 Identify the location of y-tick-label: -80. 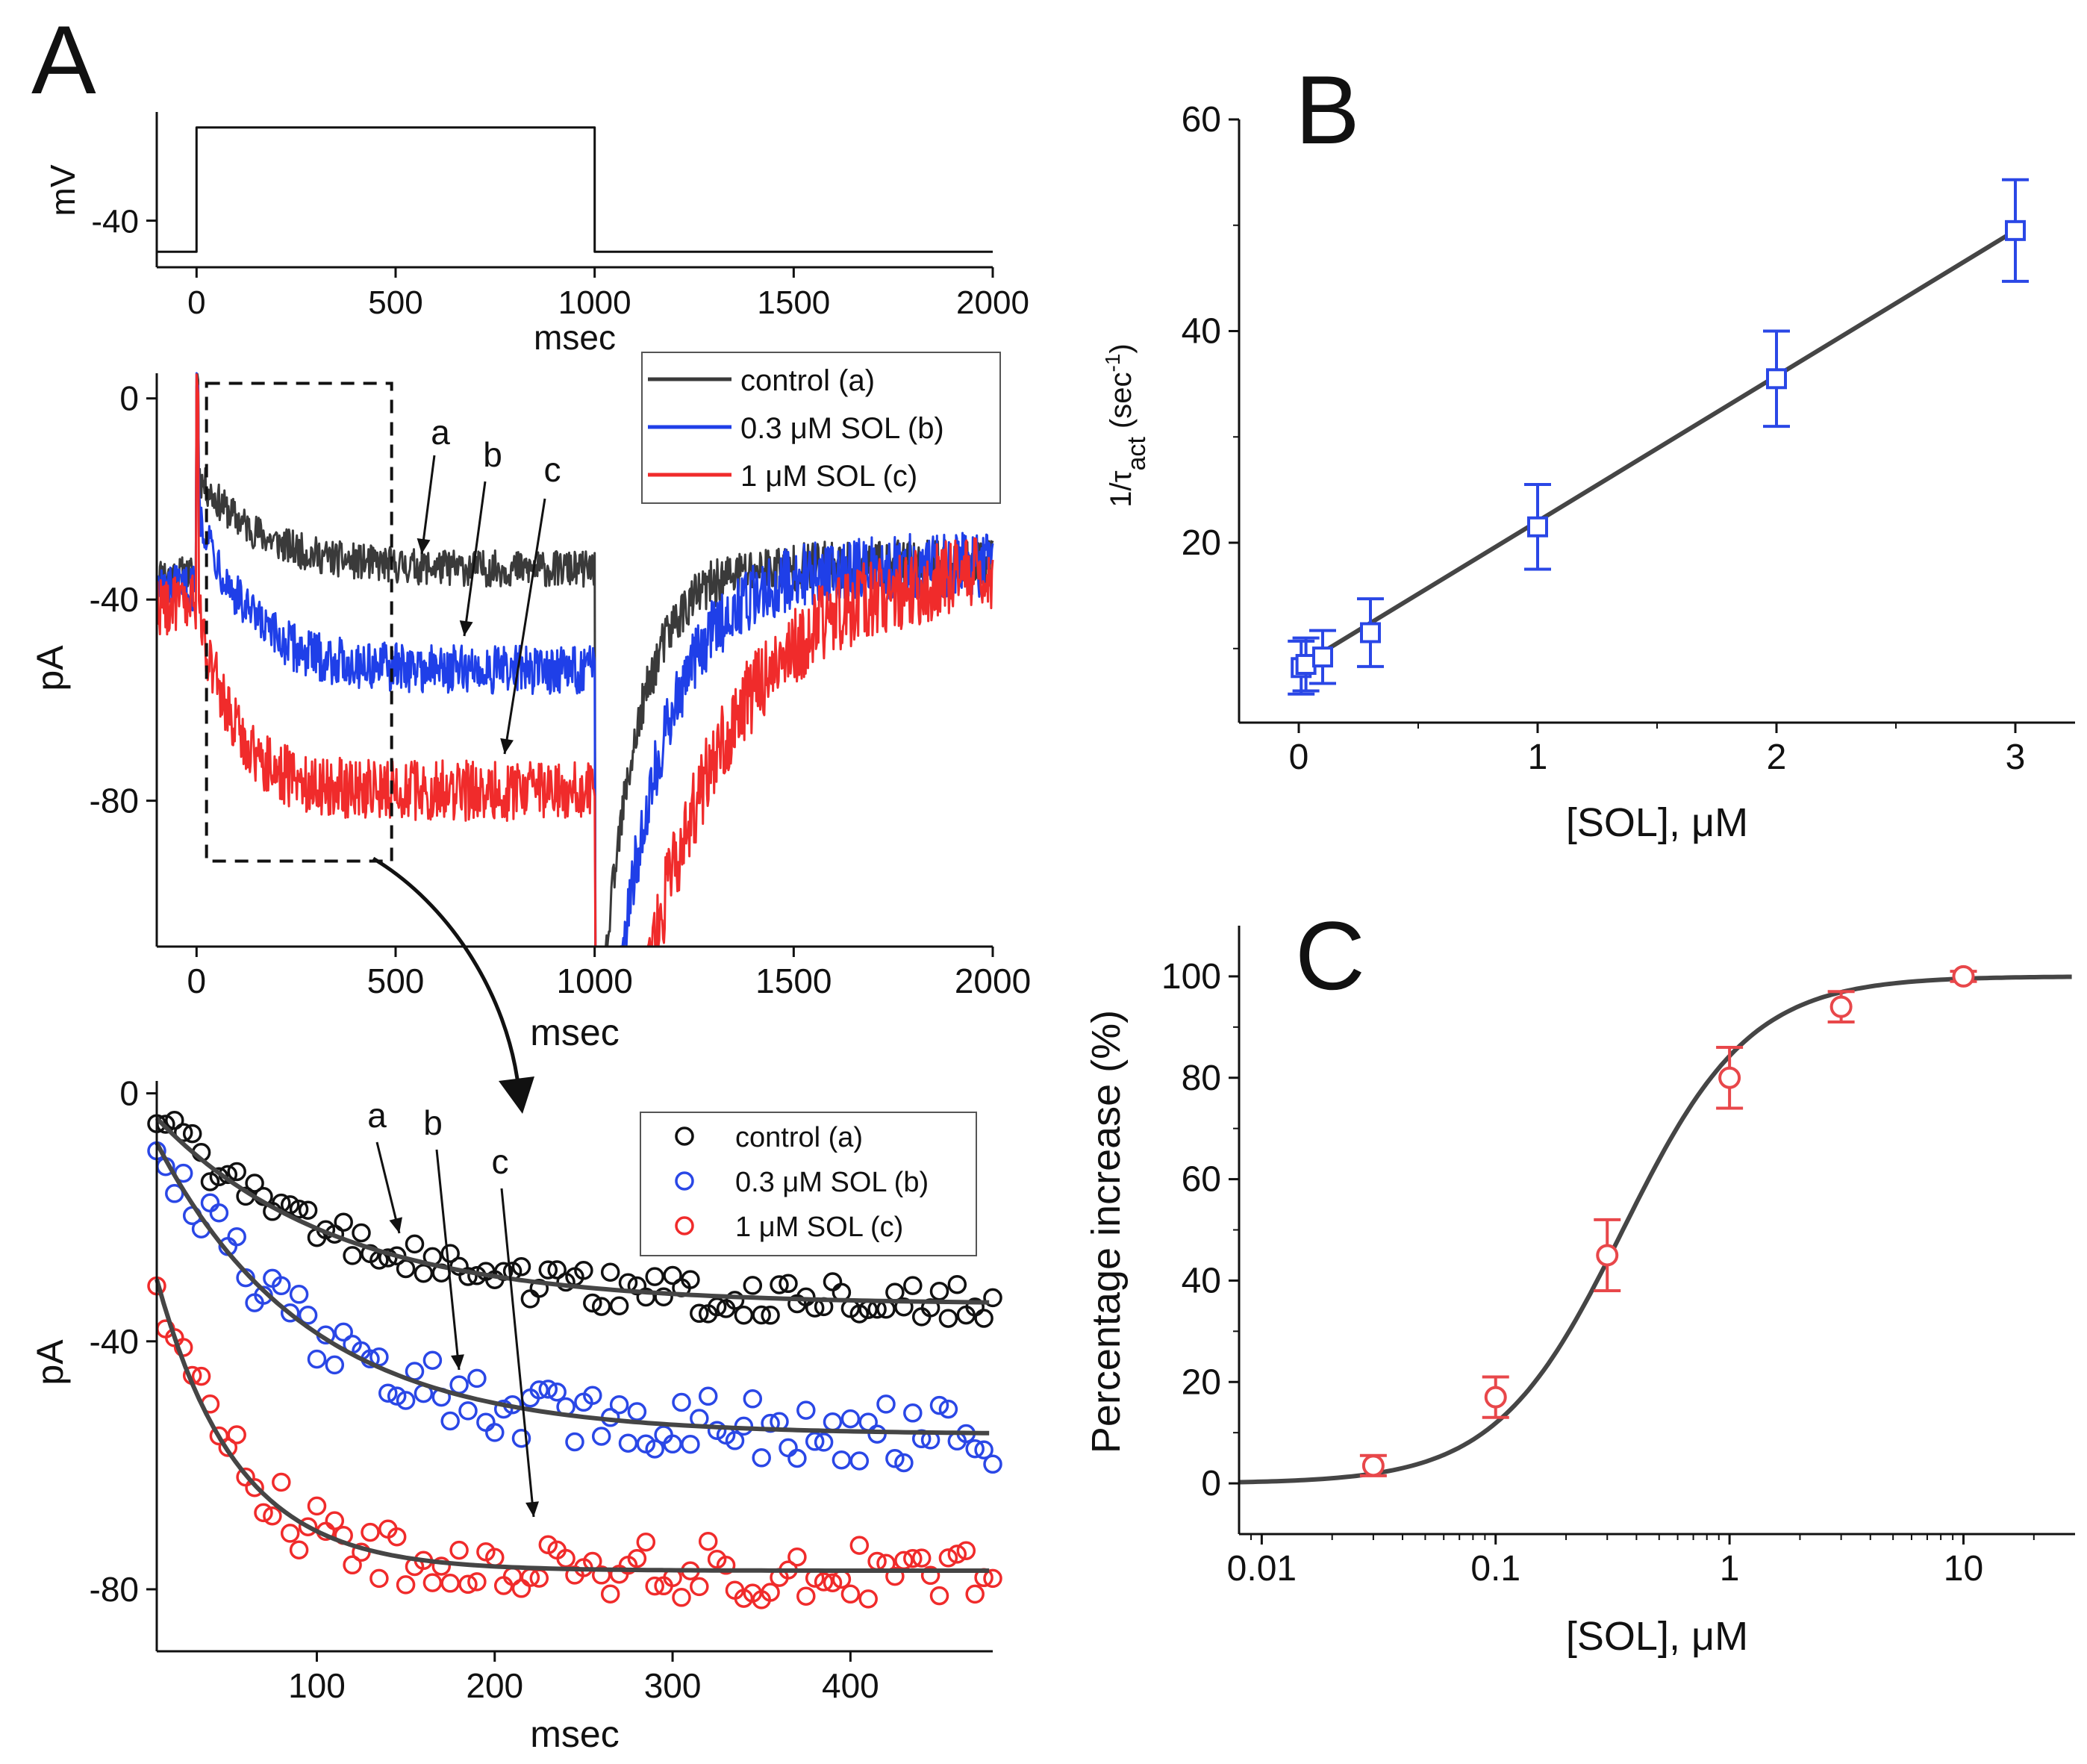
(114, 1590).